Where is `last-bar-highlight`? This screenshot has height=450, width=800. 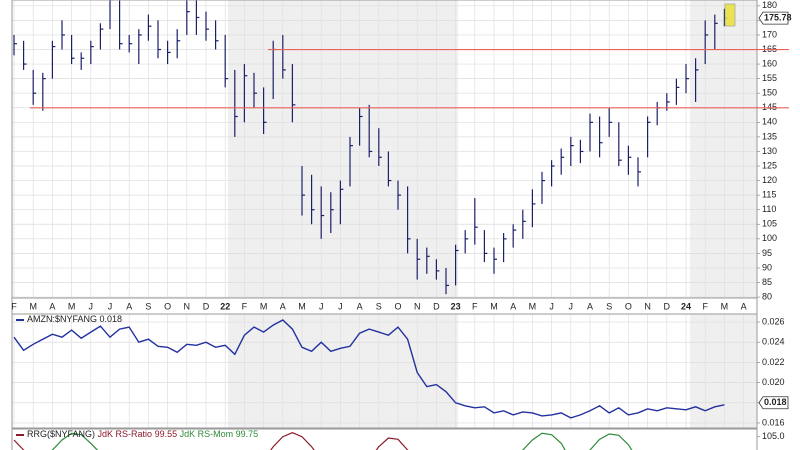
last-bar-highlight is located at coordinates (730, 15).